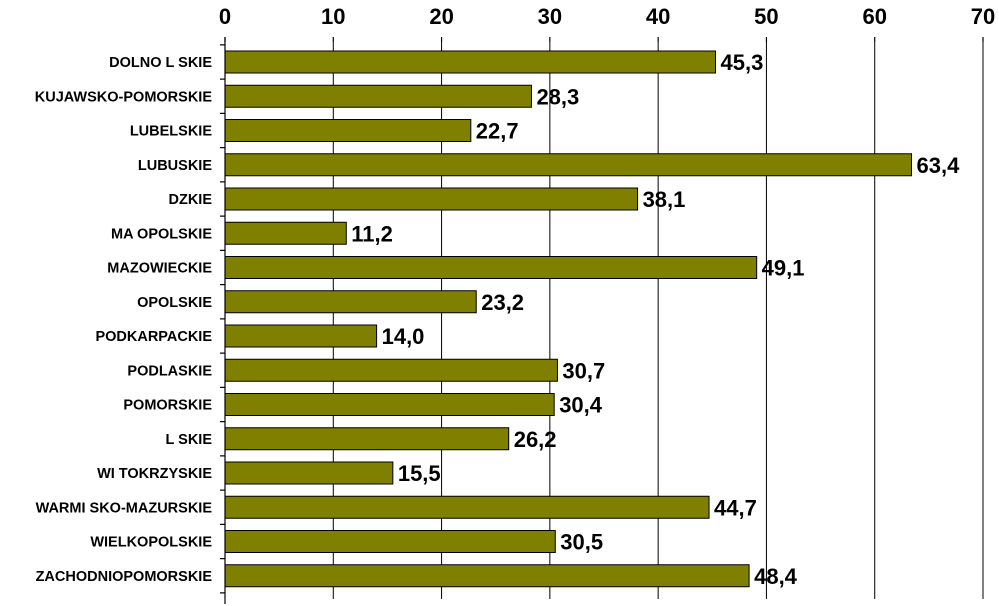  What do you see at coordinates (557, 96) in the screenshot?
I see `data-label: 28,3` at bounding box center [557, 96].